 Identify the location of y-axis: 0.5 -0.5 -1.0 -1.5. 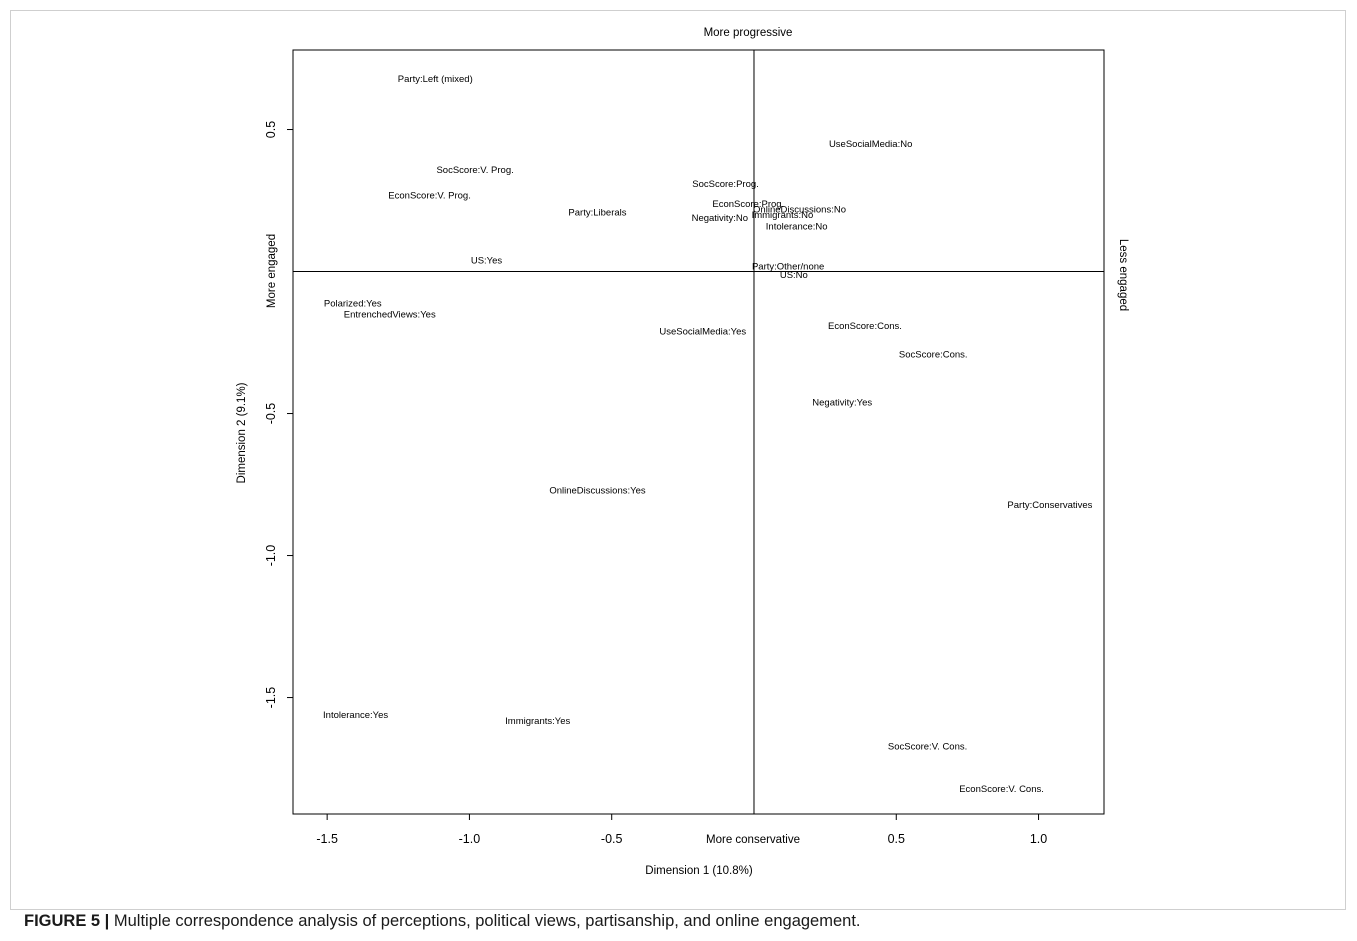
(278, 415).